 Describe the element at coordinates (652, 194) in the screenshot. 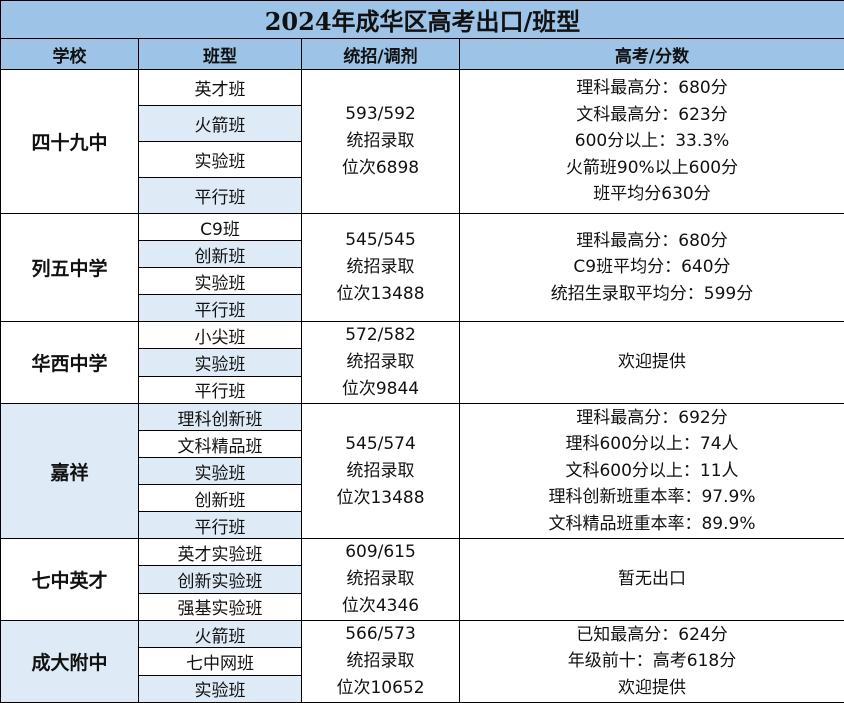

I see `score-line: 班平均分630分` at that location.